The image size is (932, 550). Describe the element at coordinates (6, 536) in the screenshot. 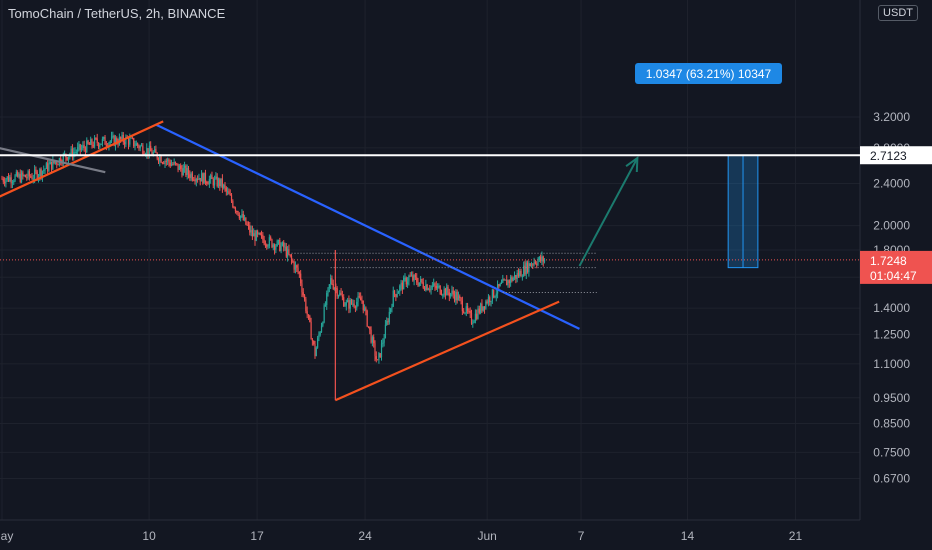

I see `x-tick-label: May` at that location.